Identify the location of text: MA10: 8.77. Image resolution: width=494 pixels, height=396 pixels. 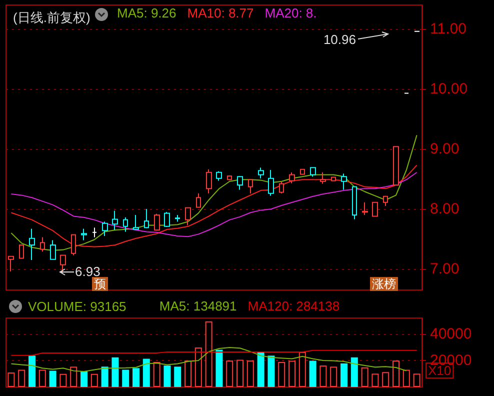
(220, 13).